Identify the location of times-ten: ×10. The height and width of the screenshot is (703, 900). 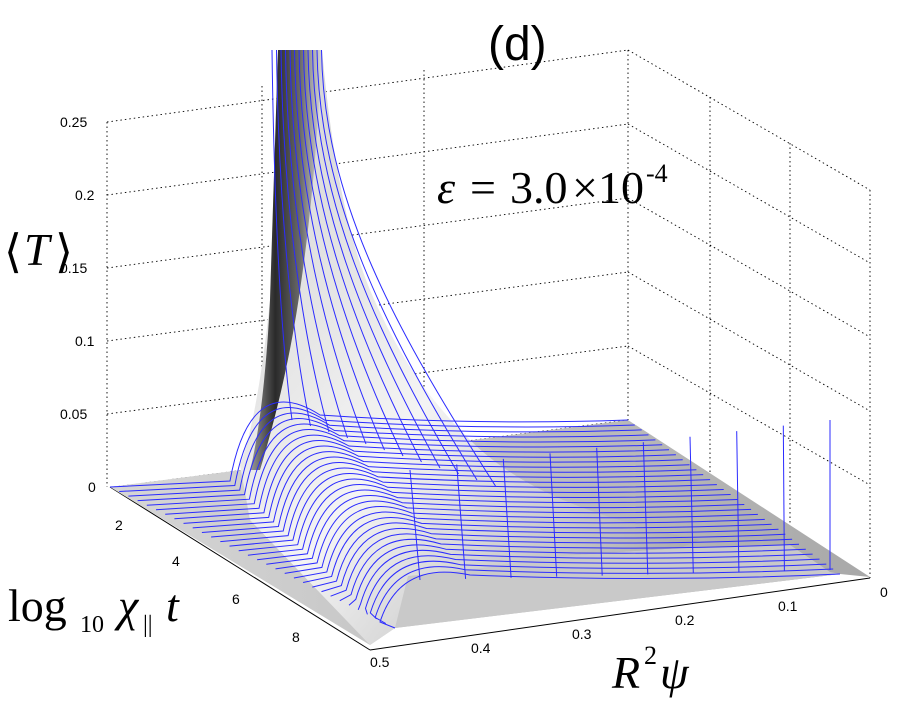
(608, 187).